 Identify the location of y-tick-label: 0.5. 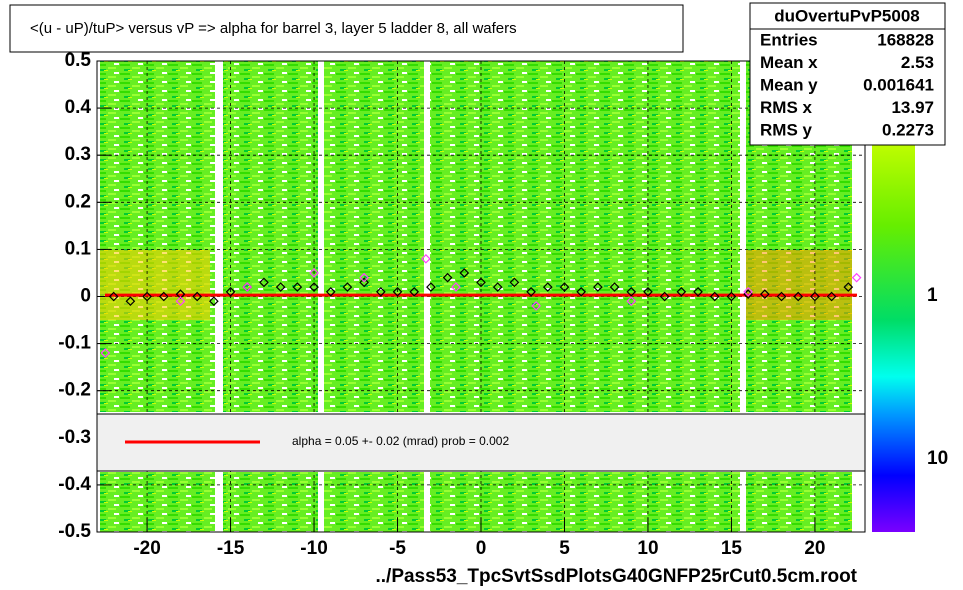
(78, 60).